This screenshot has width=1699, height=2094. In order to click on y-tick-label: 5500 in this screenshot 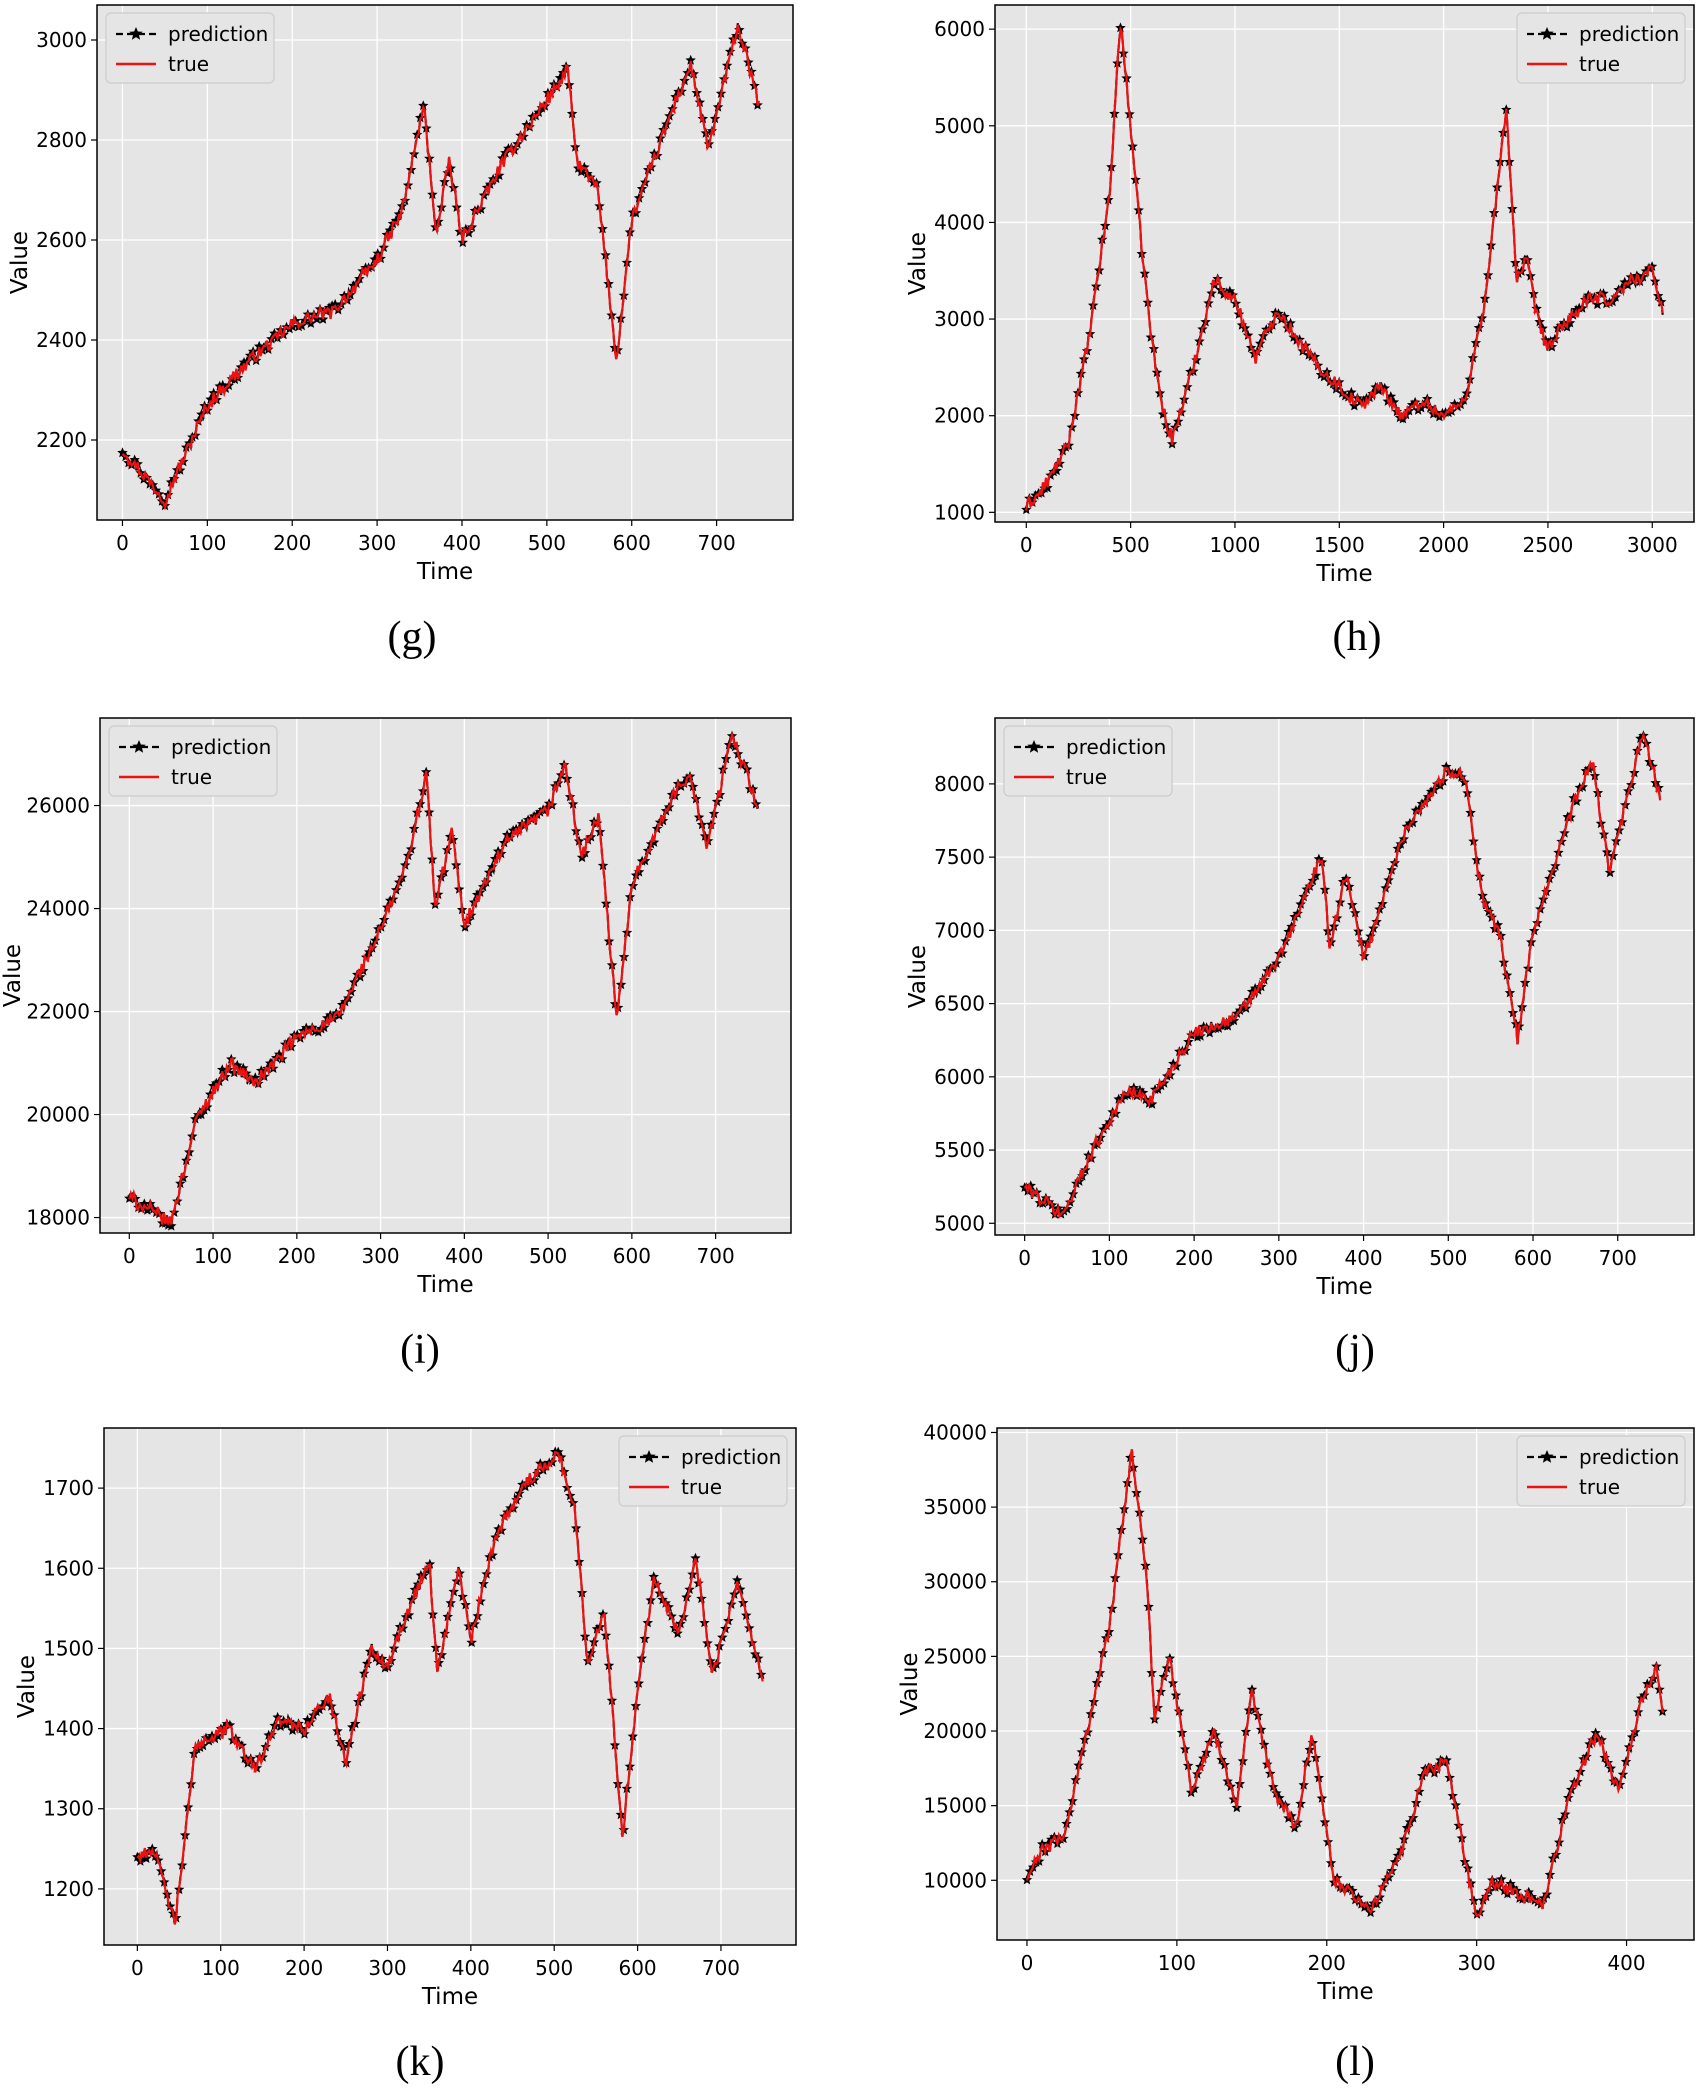, I will do `click(959, 1150)`.